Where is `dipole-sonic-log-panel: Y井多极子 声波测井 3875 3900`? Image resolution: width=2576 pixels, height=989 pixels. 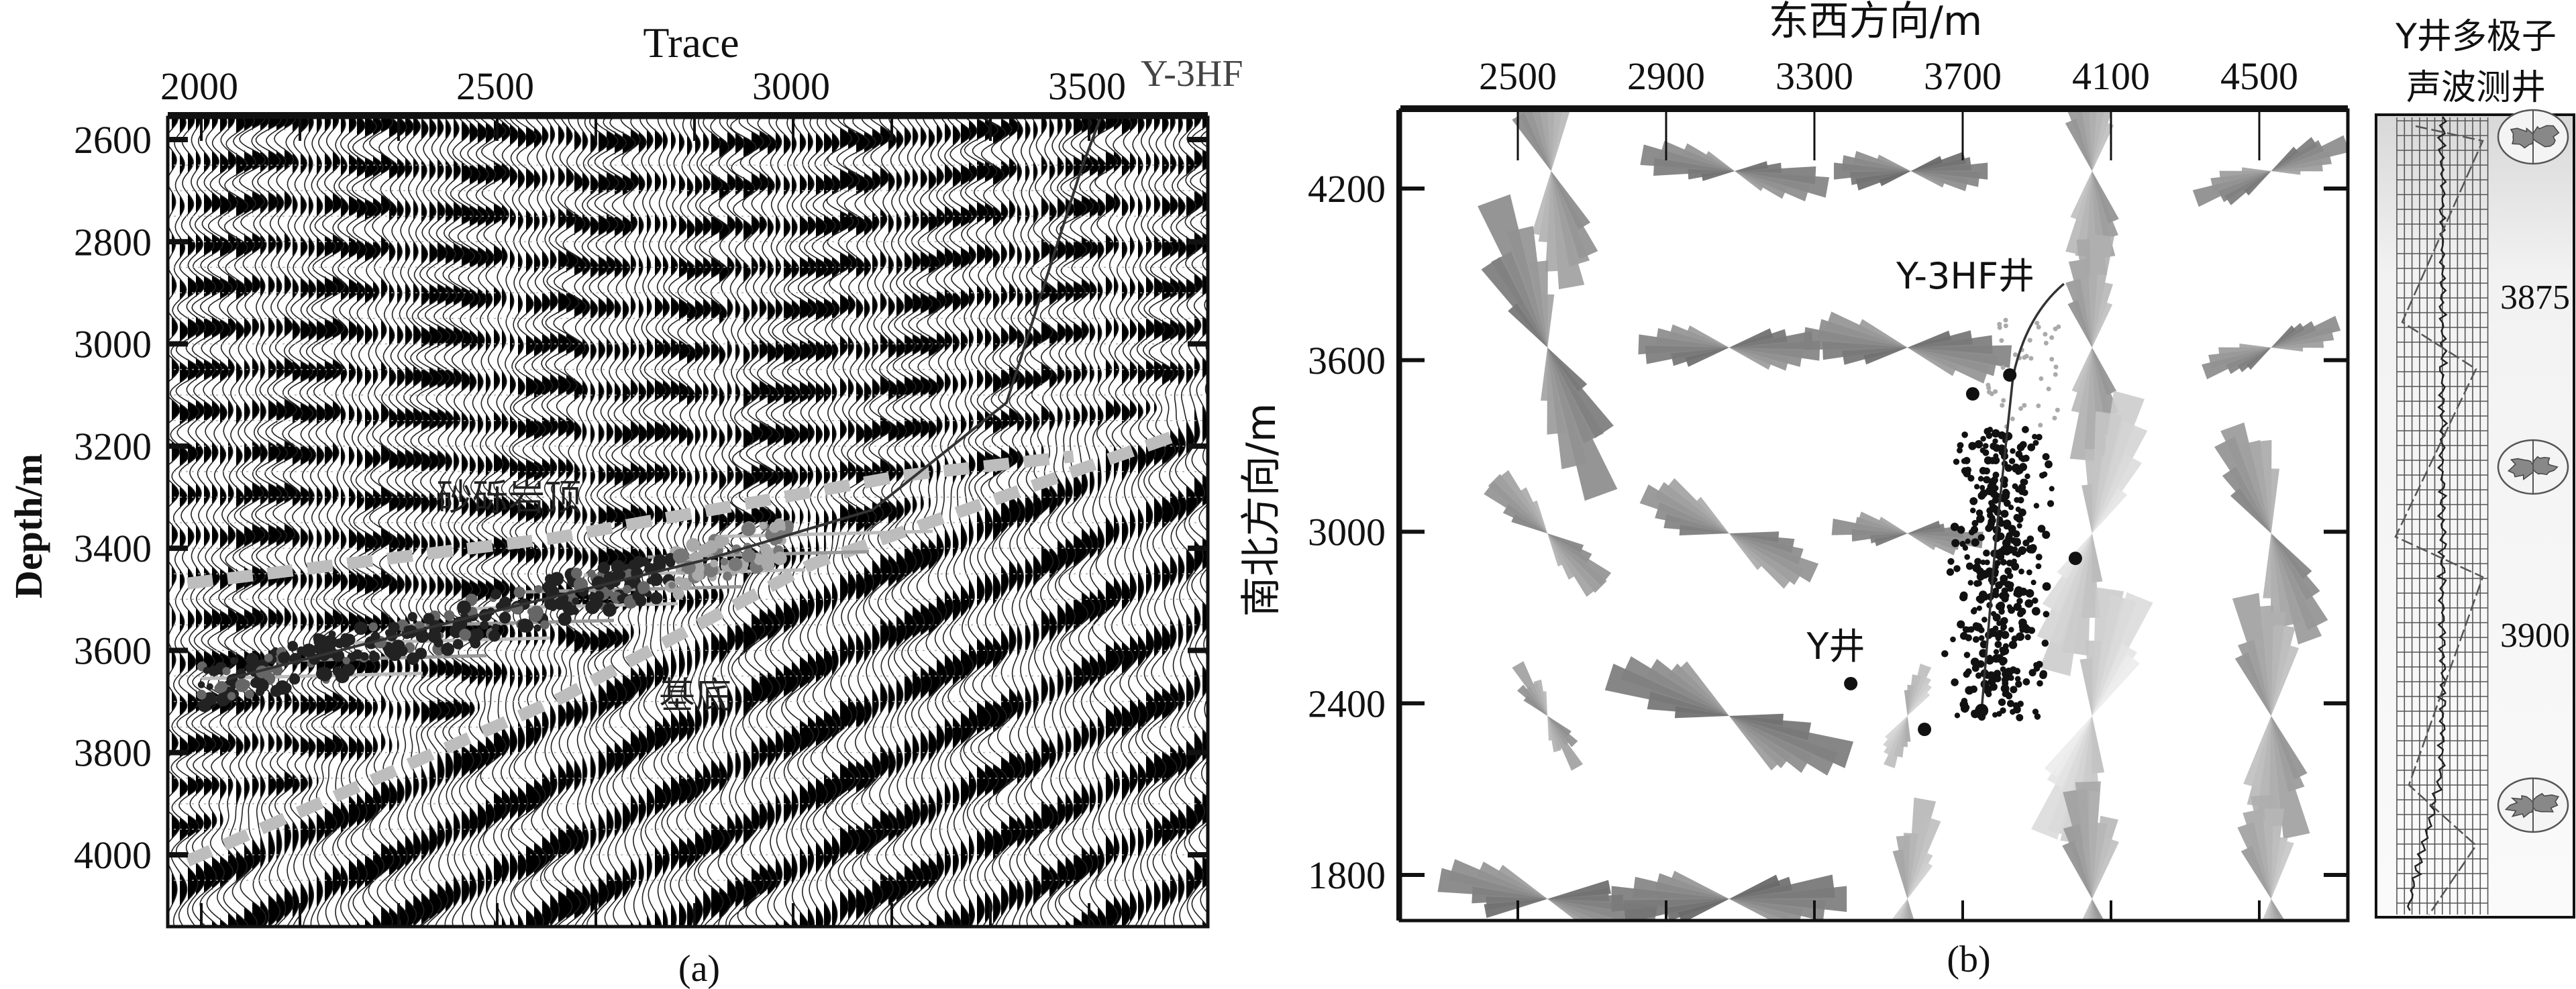
dipole-sonic-log-panel: Y井多极子 声波测井 3875 3900 is located at coordinates (2475, 468).